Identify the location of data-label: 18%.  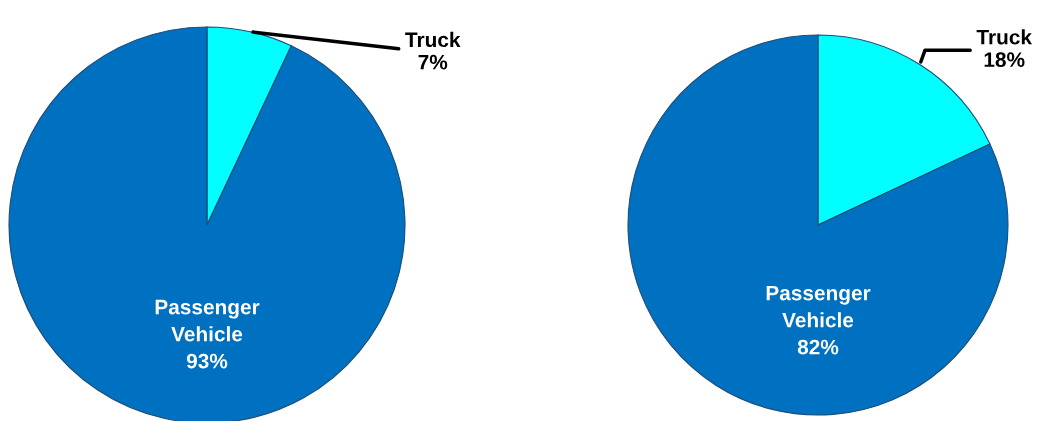
(1004, 60).